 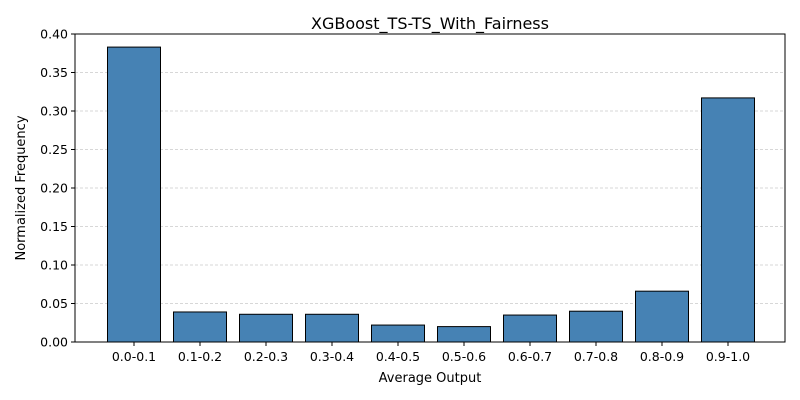 What do you see at coordinates (266, 356) in the screenshot?
I see `x-tick-label: 0.2-0.3` at bounding box center [266, 356].